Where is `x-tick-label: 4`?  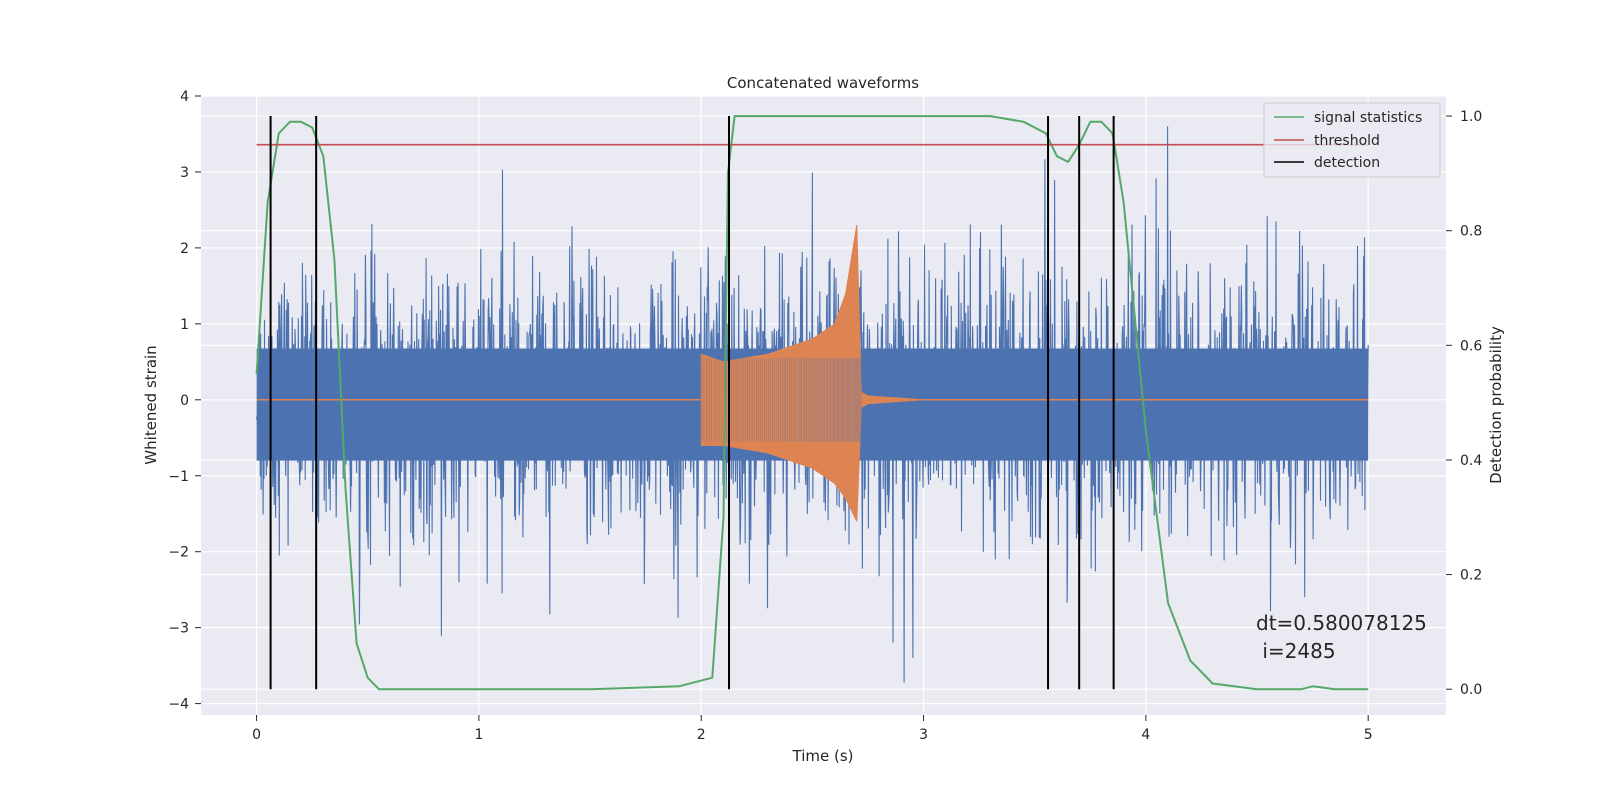 x-tick-label: 4 is located at coordinates (1145, 735).